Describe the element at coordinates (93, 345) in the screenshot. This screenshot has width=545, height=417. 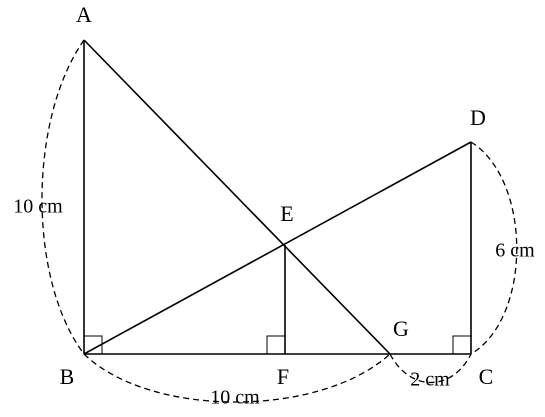
I see `right-angle-b` at that location.